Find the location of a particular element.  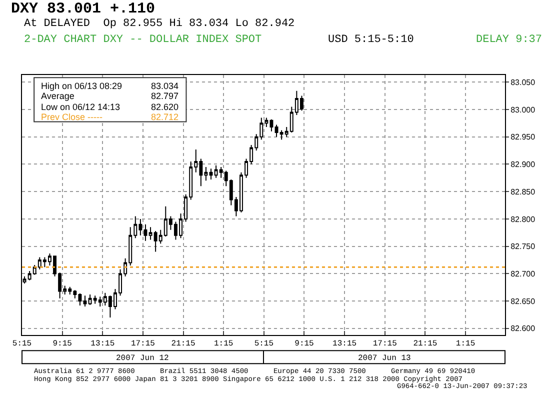

annotation: 82.797 is located at coordinates (165, 96).